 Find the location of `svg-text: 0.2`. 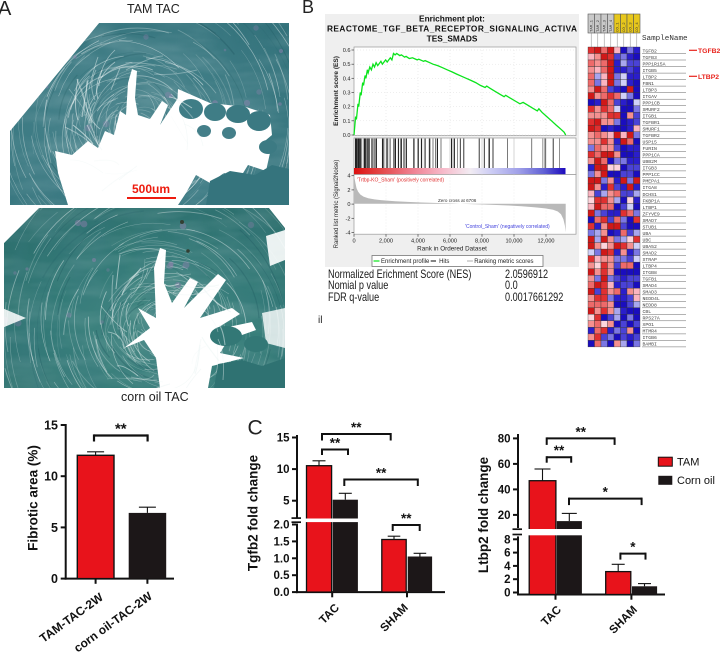

svg-text: 0.2 is located at coordinates (347, 108).